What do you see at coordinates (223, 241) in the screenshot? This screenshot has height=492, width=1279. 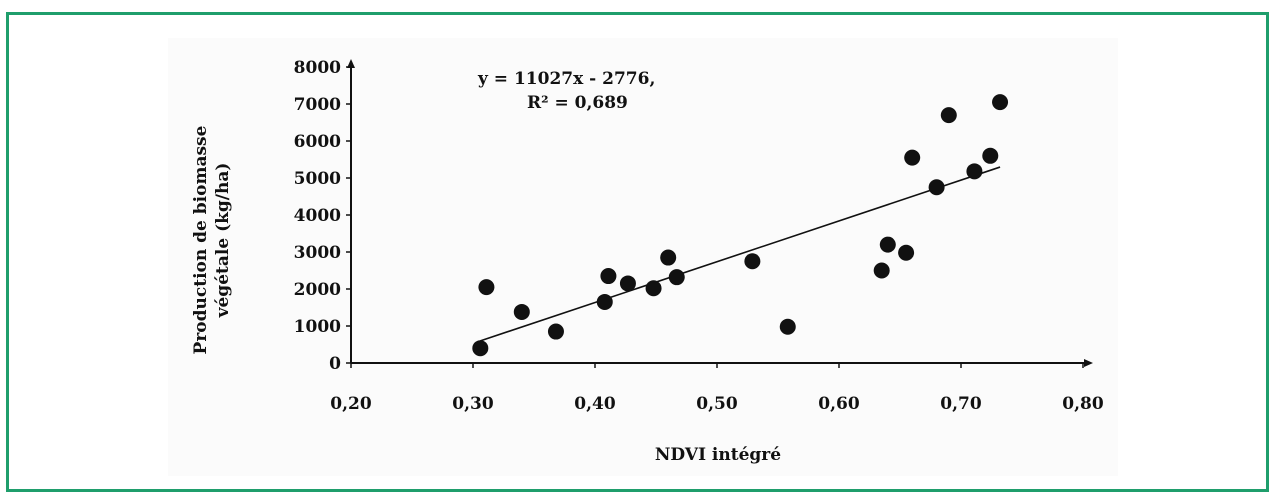 I see `y-axis-title-line-2: végétale (kg/ha)` at bounding box center [223, 241].